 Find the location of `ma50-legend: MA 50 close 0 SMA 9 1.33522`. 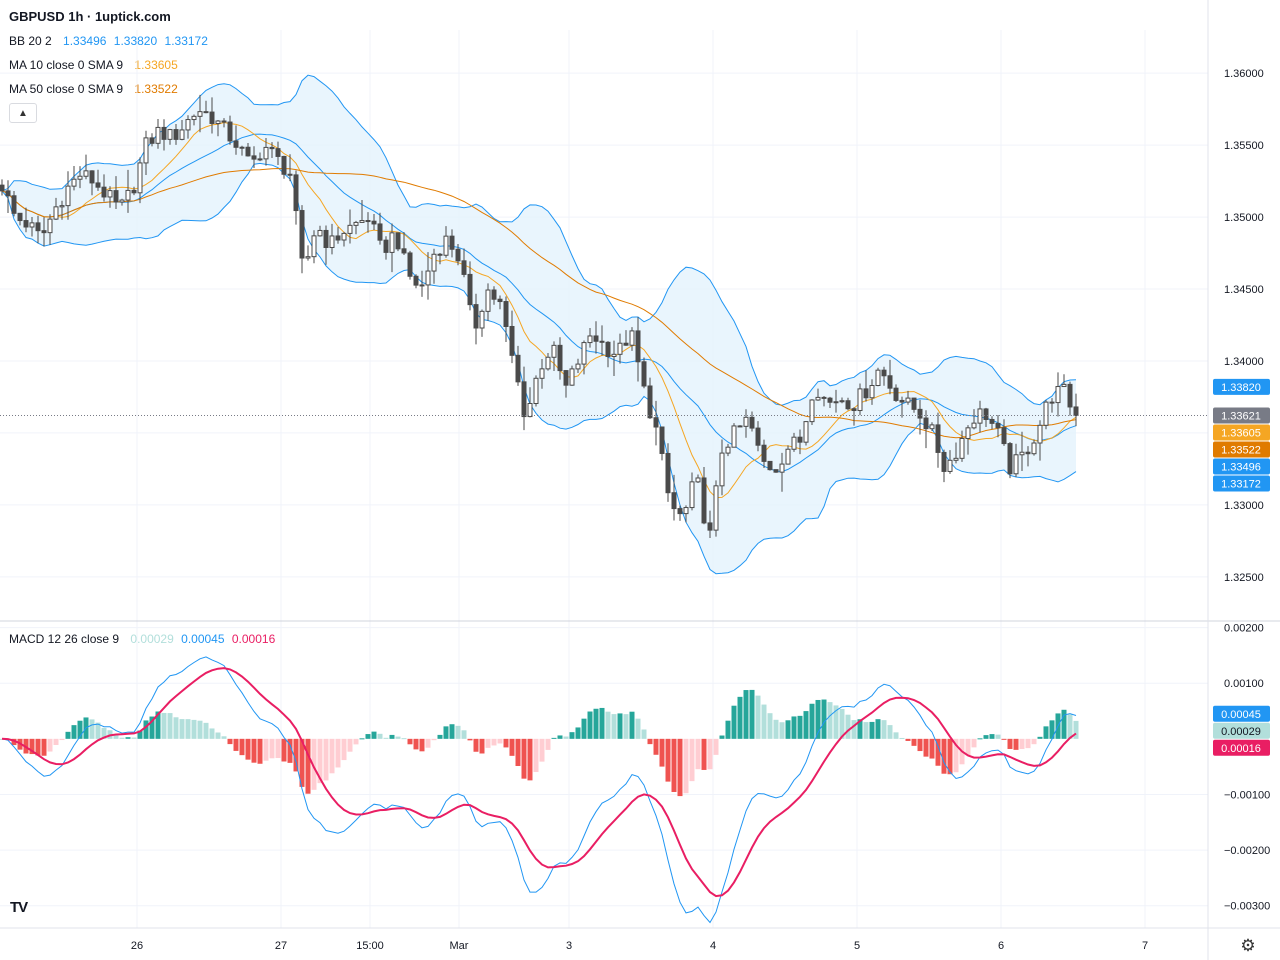

ma50-legend: MA 50 close 0 SMA 9 1.33522 is located at coordinates (95, 89).